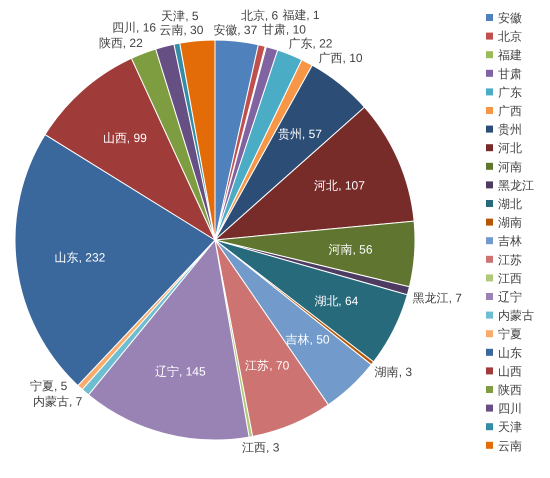  Describe the element at coordinates (300, 133) in the screenshot. I see `data-label: 贵州, 57` at that location.